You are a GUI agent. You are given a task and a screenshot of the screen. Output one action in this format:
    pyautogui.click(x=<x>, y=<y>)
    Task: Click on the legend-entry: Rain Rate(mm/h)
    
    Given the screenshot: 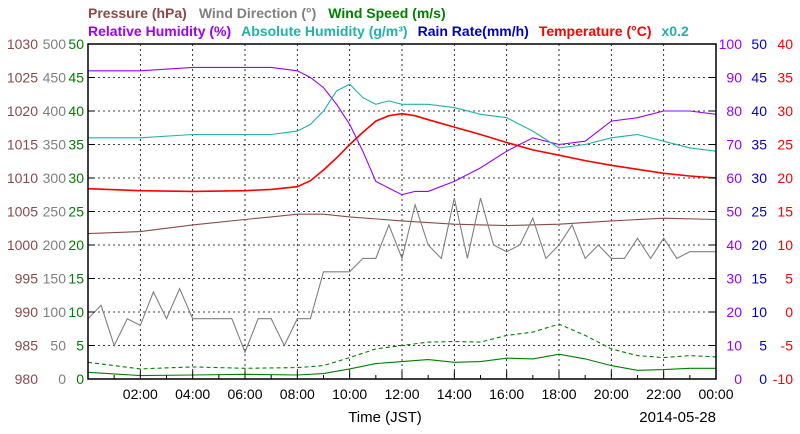 What is the action you would take?
    pyautogui.click(x=473, y=31)
    